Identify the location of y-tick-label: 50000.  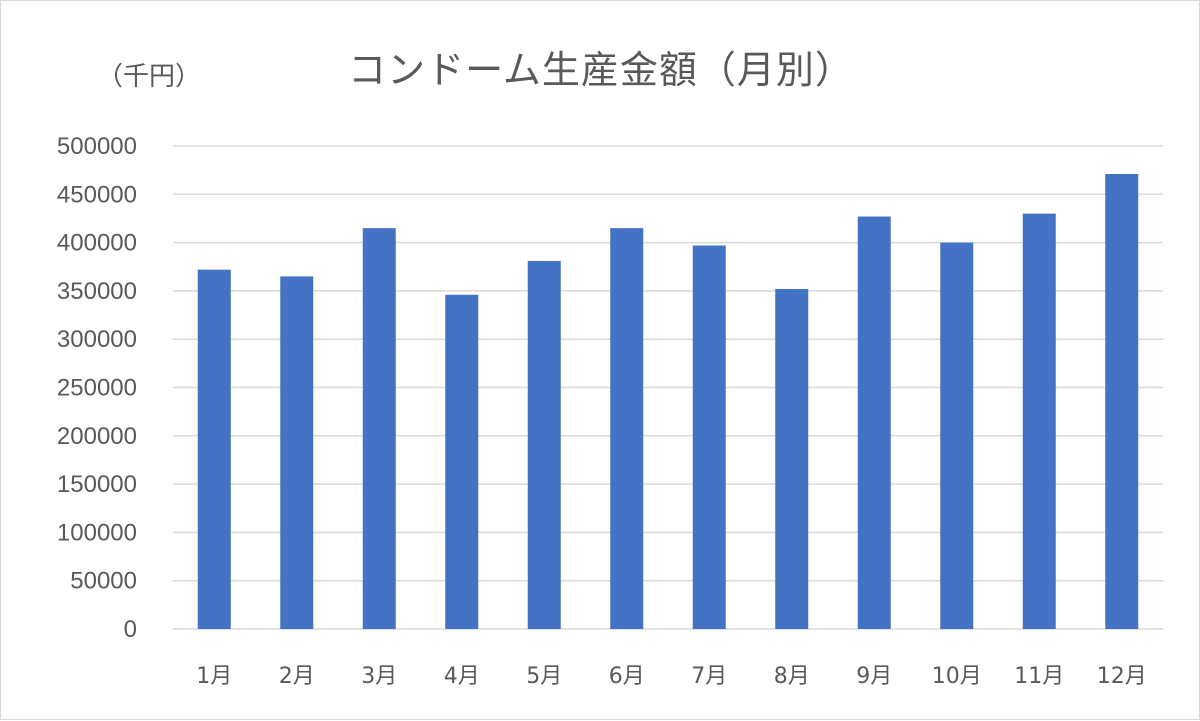
(103, 581).